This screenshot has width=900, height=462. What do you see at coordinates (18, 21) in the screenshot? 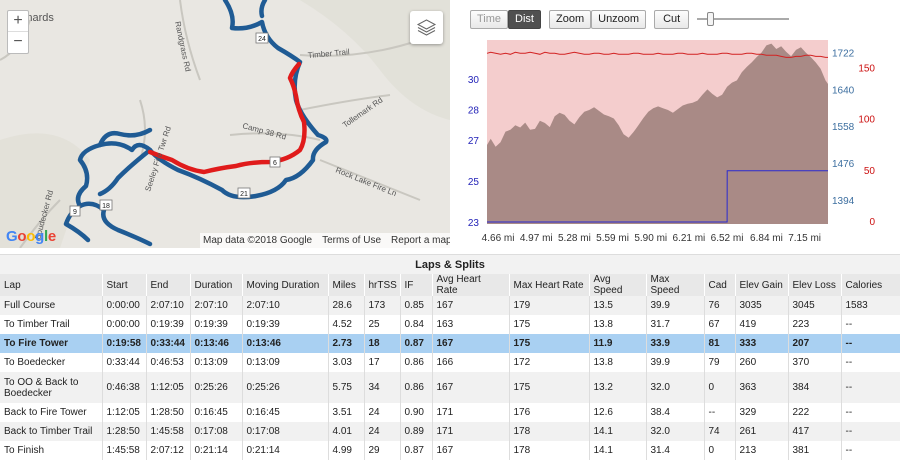
I see `zoom-in-button: +` at bounding box center [18, 21].